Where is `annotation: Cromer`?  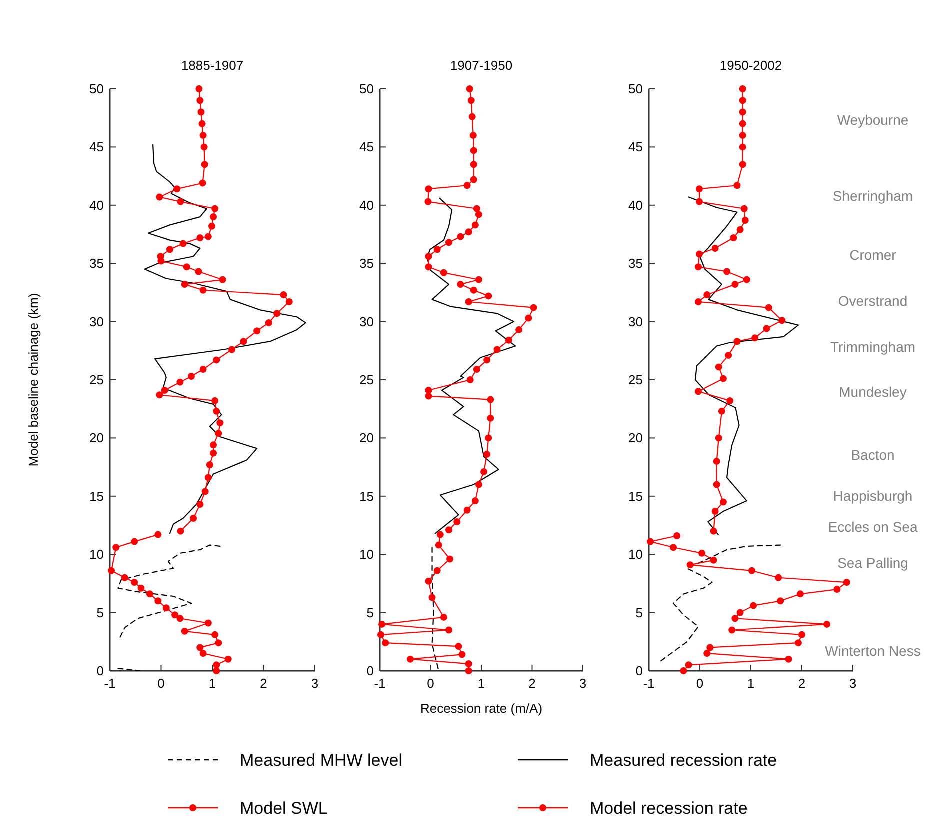 annotation: Cromer is located at coordinates (873, 255).